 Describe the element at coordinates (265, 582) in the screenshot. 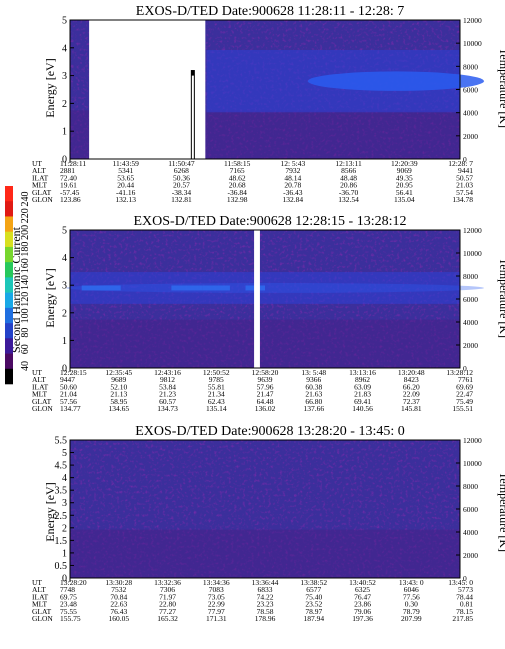

I see `orbit-value: 13:36:44` at that location.